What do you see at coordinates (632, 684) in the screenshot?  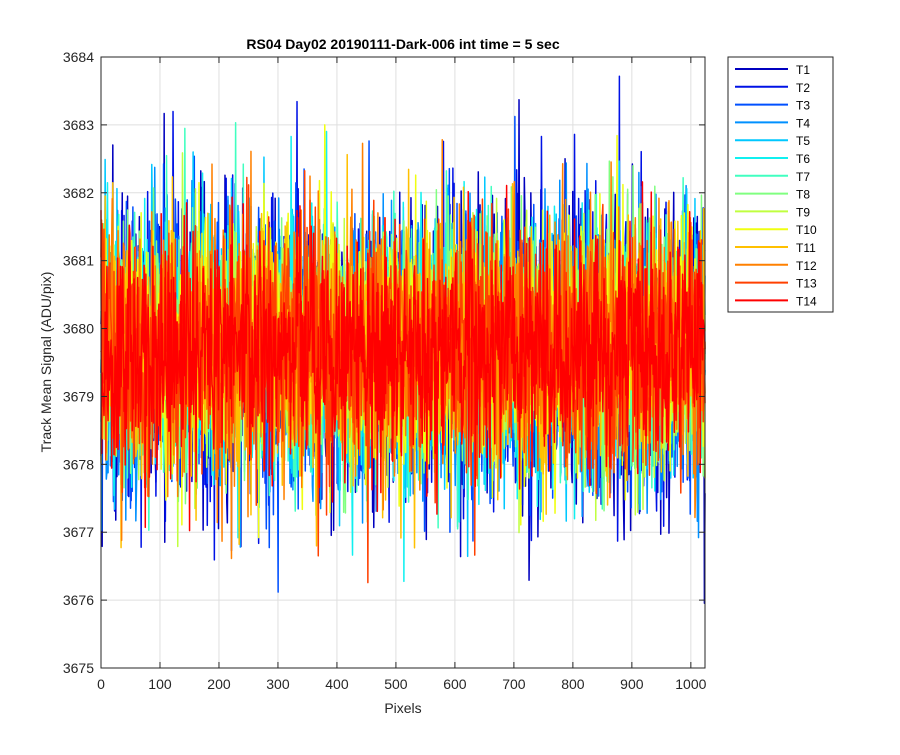 I see `x-tick-label: 900` at bounding box center [632, 684].